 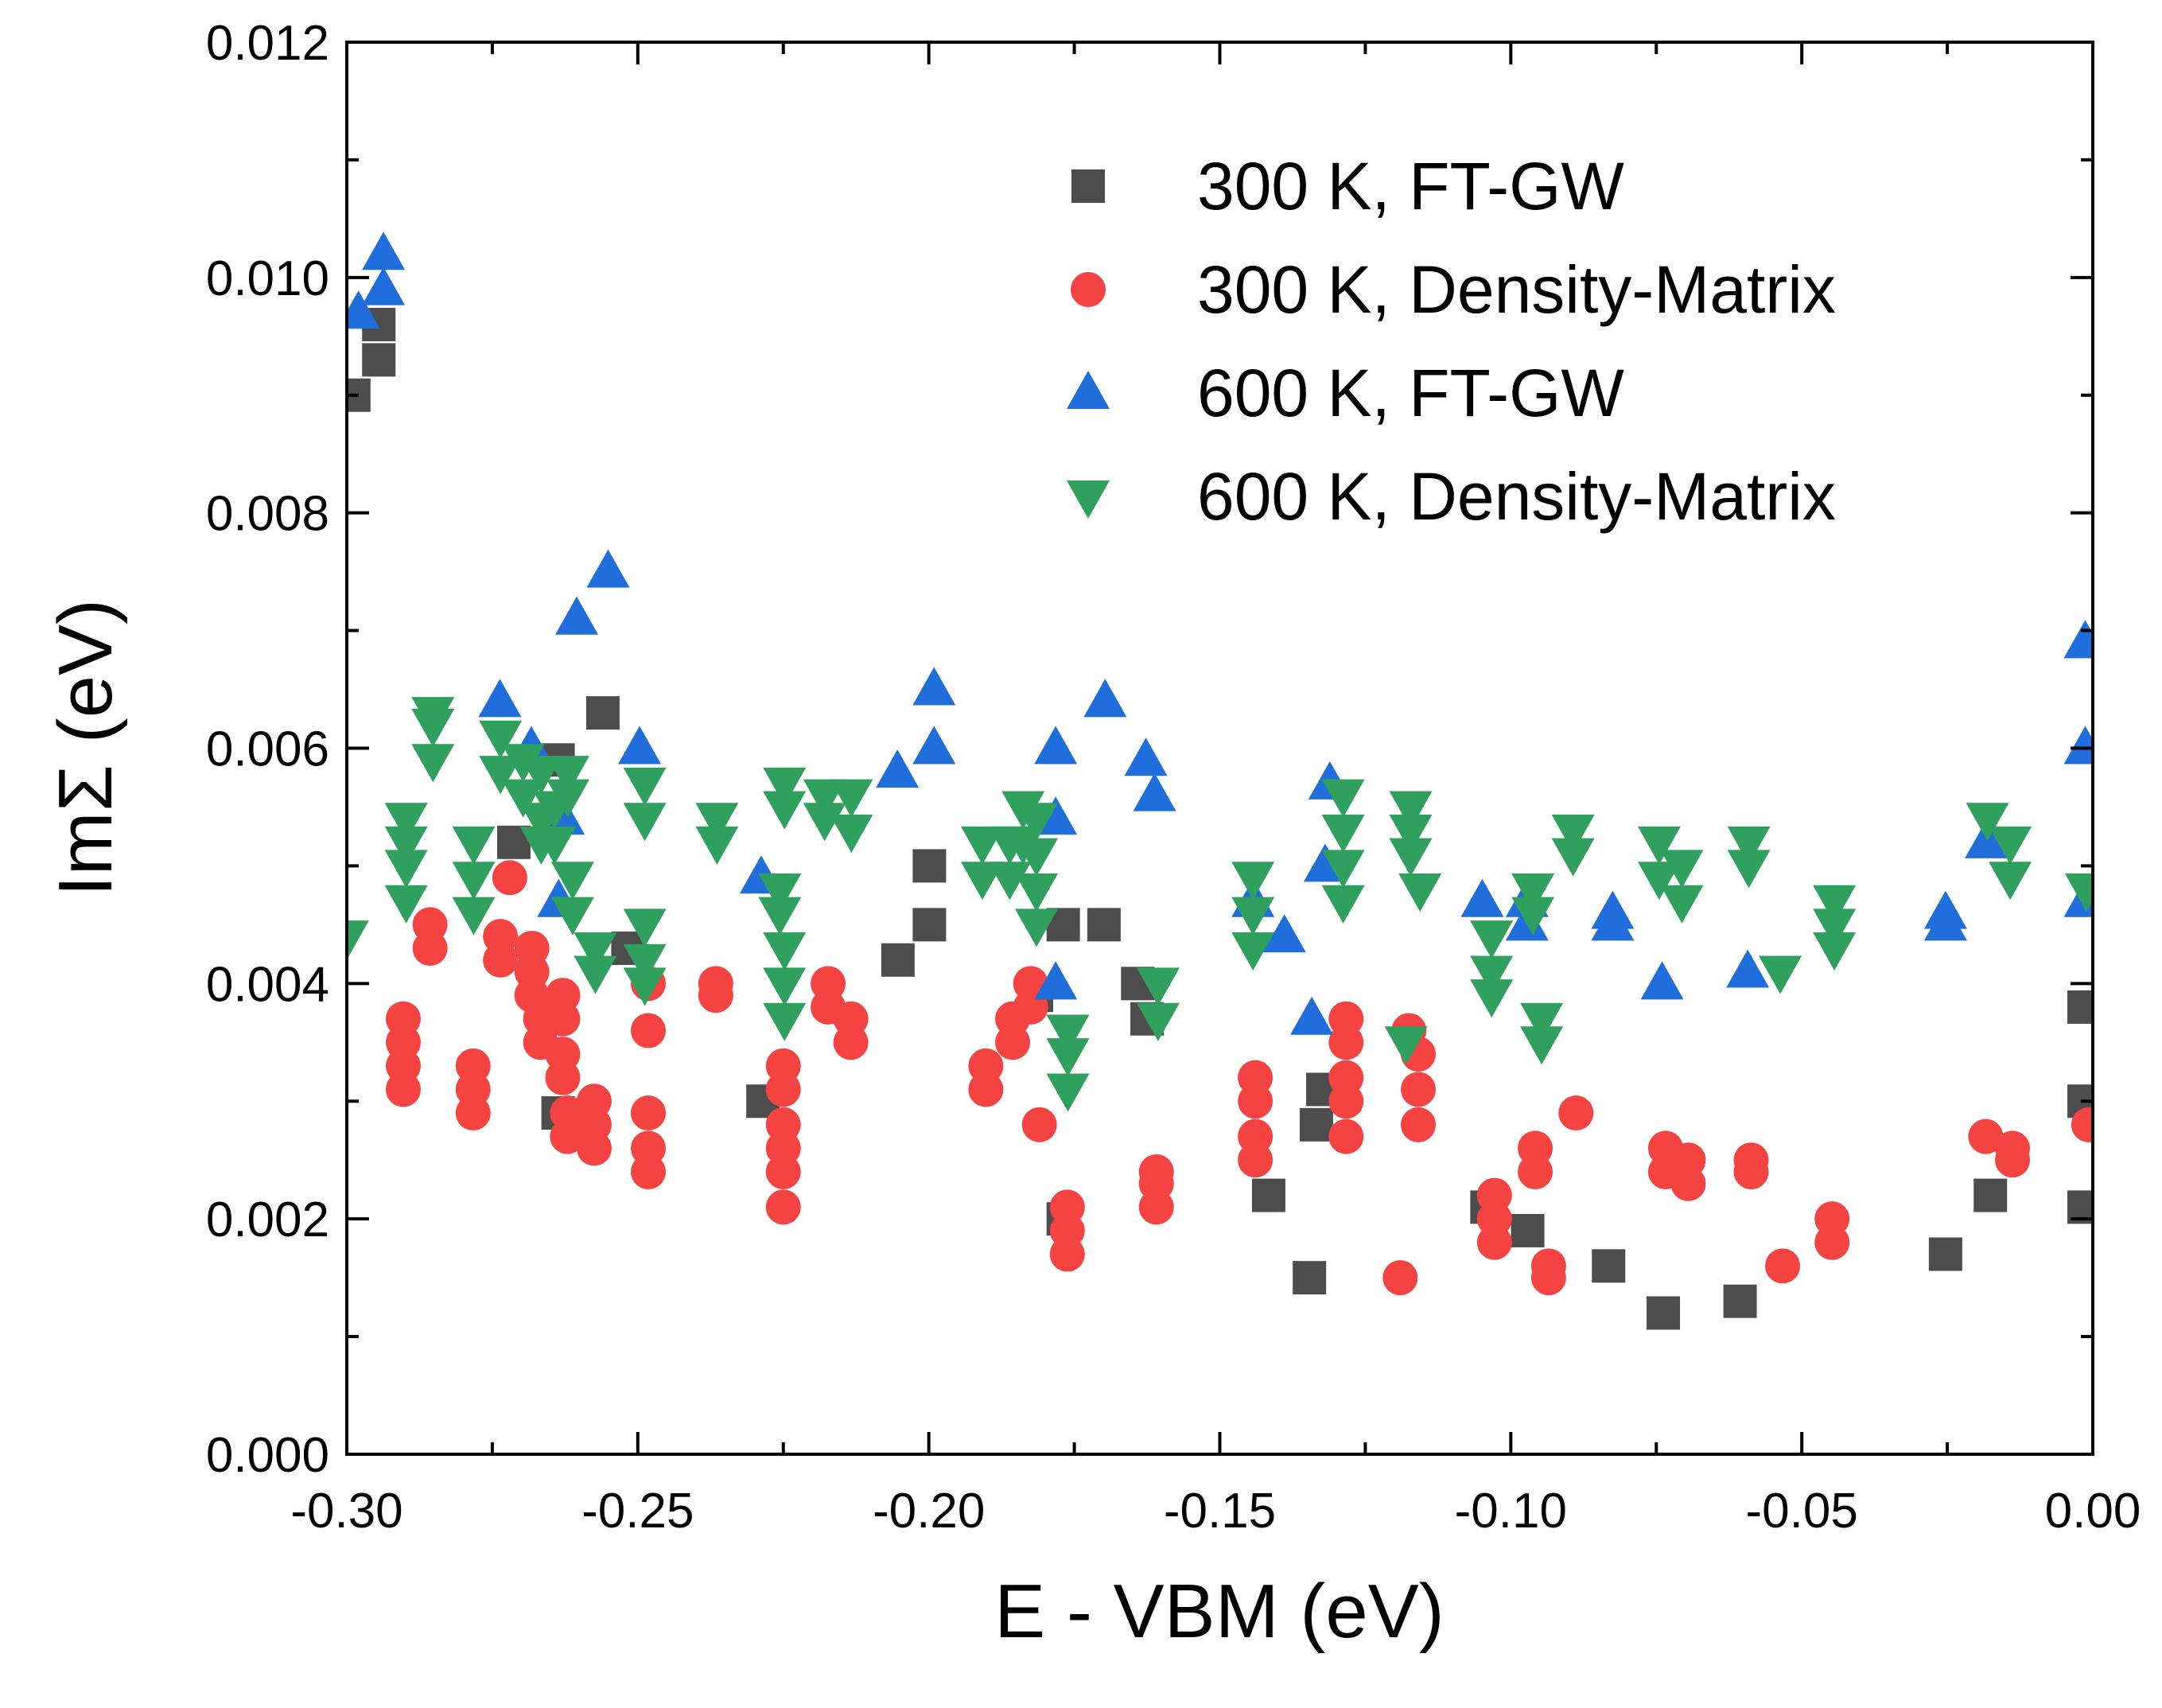 What do you see at coordinates (1345, 393) in the screenshot?
I see `legend-item: 600 K, FT-GW` at bounding box center [1345, 393].